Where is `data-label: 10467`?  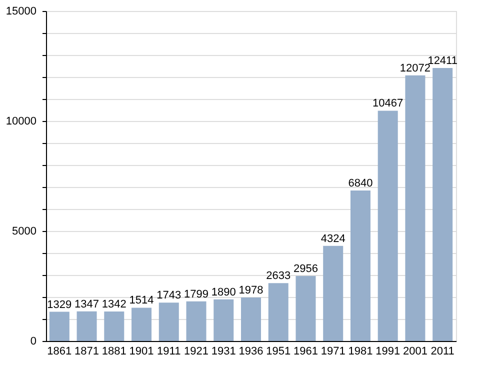 data-label: 10467 is located at coordinates (388, 104).